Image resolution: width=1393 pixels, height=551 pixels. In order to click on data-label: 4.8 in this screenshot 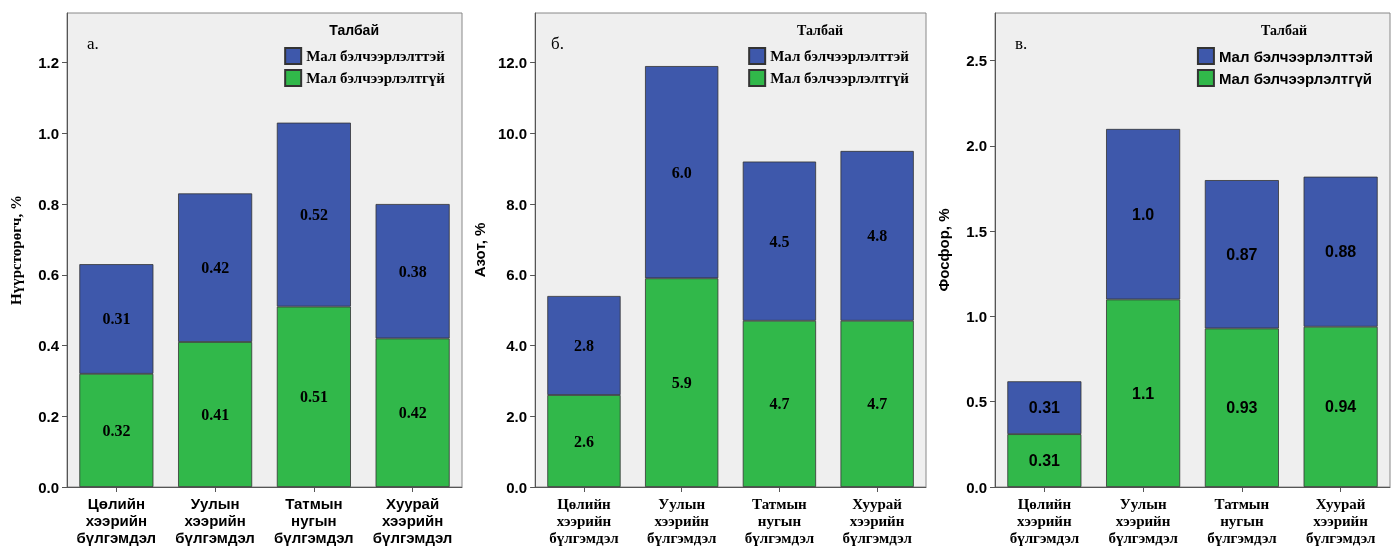, I will do `click(877, 236)`.